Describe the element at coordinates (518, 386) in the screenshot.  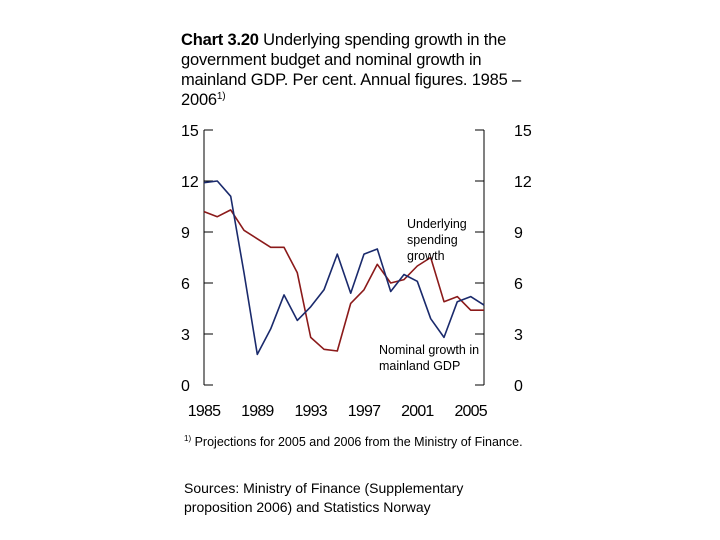
I see `y-tick-label-right: 0` at that location.